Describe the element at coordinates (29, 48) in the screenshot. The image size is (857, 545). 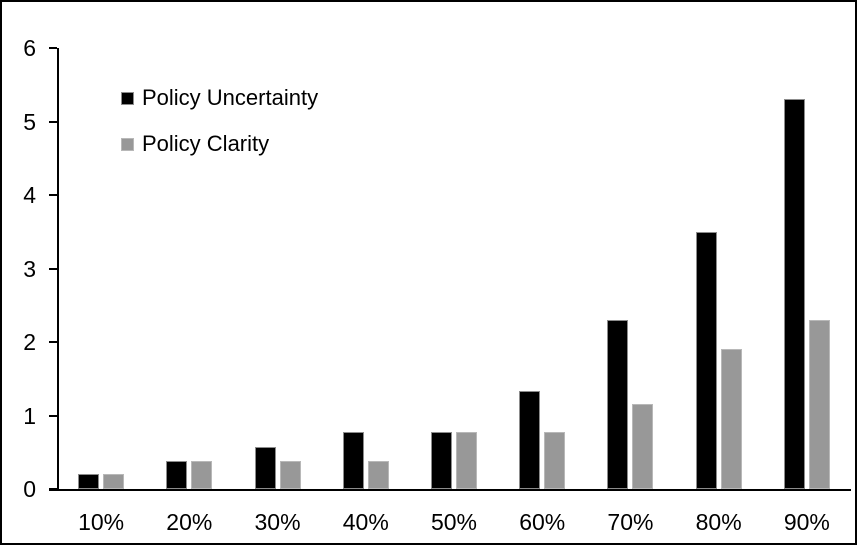
I see `y-tick-label-6: 6` at that location.